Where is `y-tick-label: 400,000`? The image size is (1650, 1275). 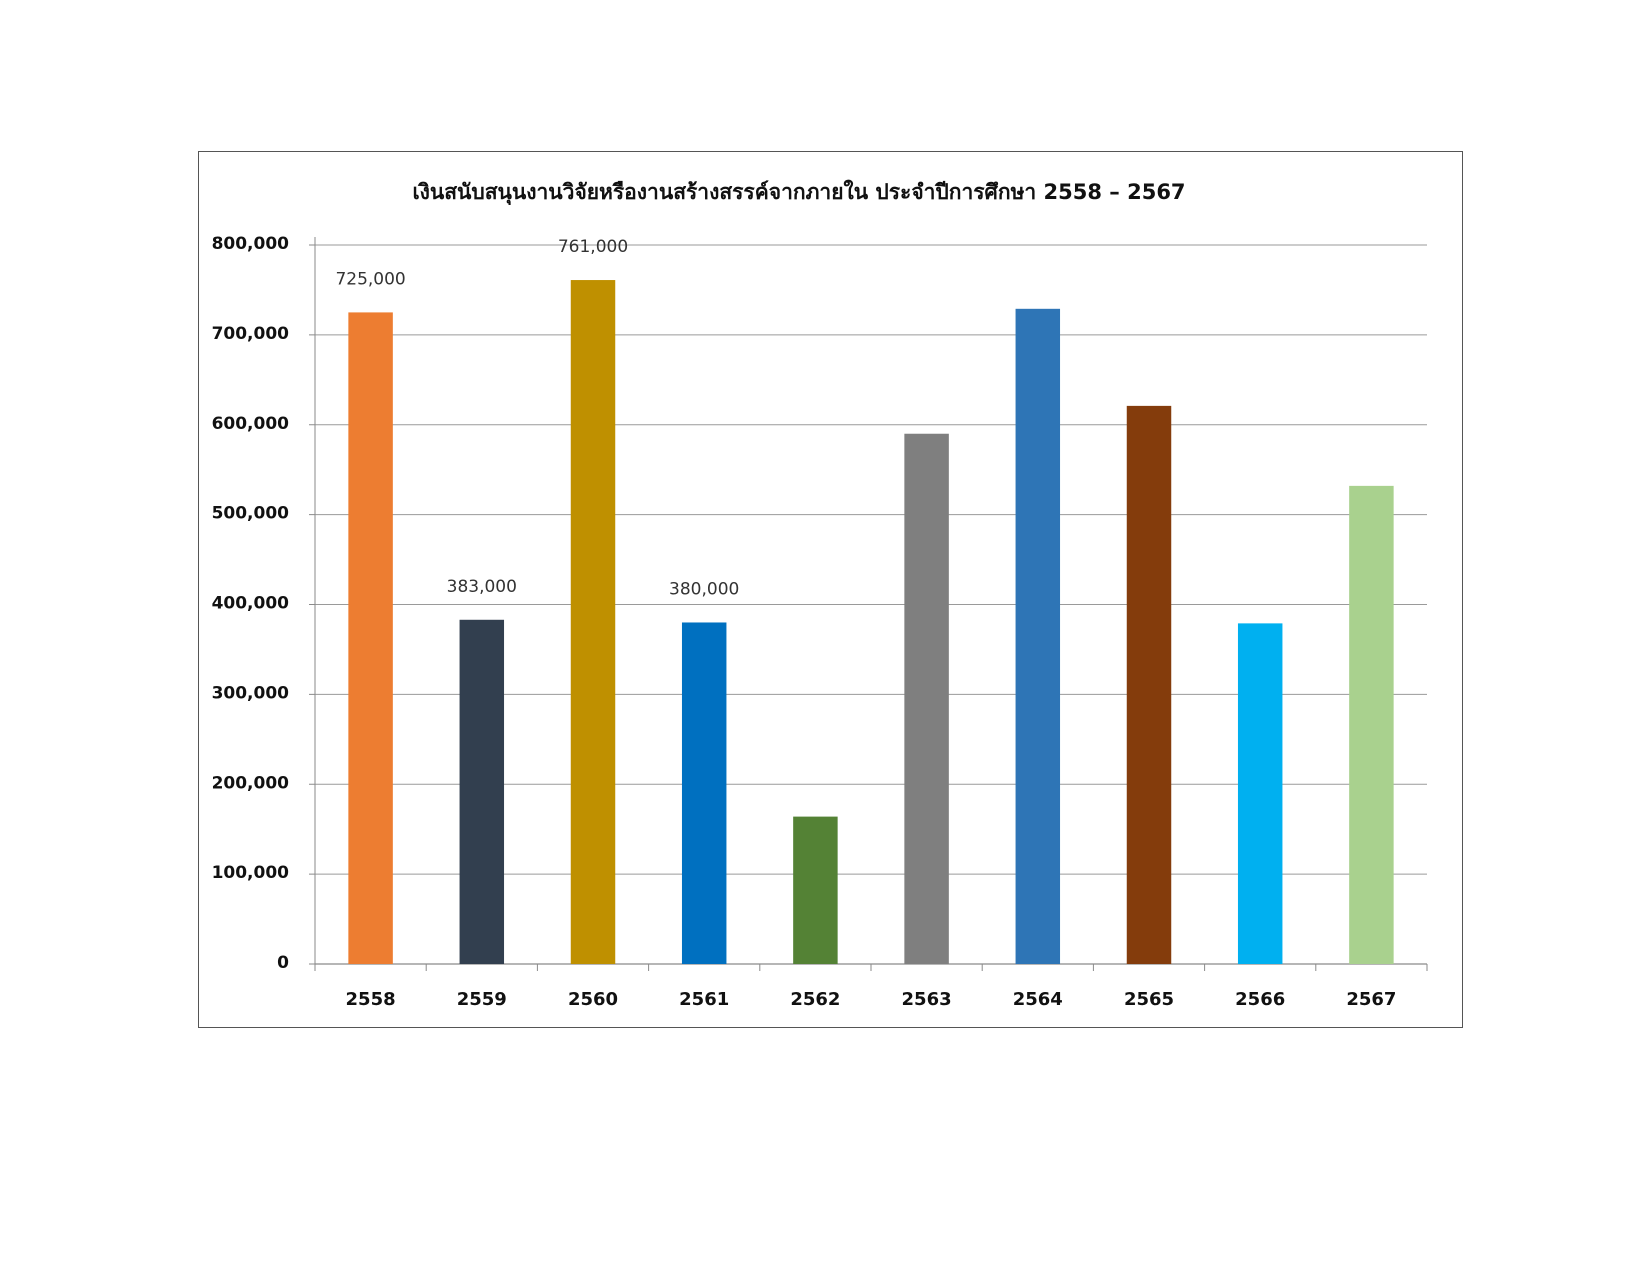 y-tick-label: 400,000 is located at coordinates (251, 604).